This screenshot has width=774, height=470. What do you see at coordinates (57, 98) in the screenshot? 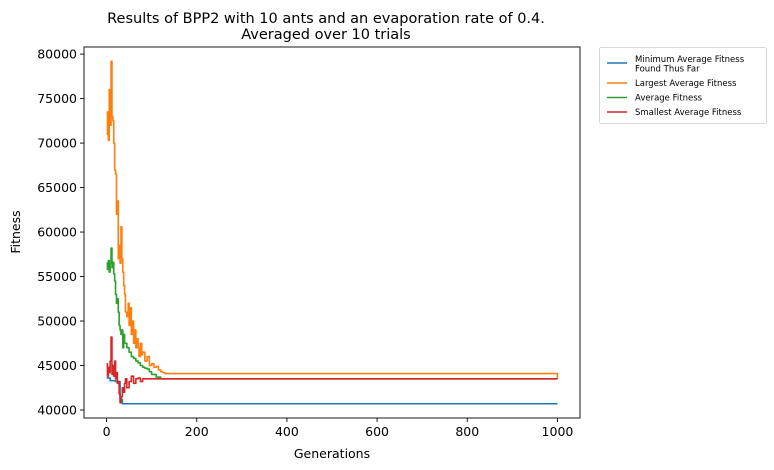
I see `y-tick-label: 75000` at bounding box center [57, 98].